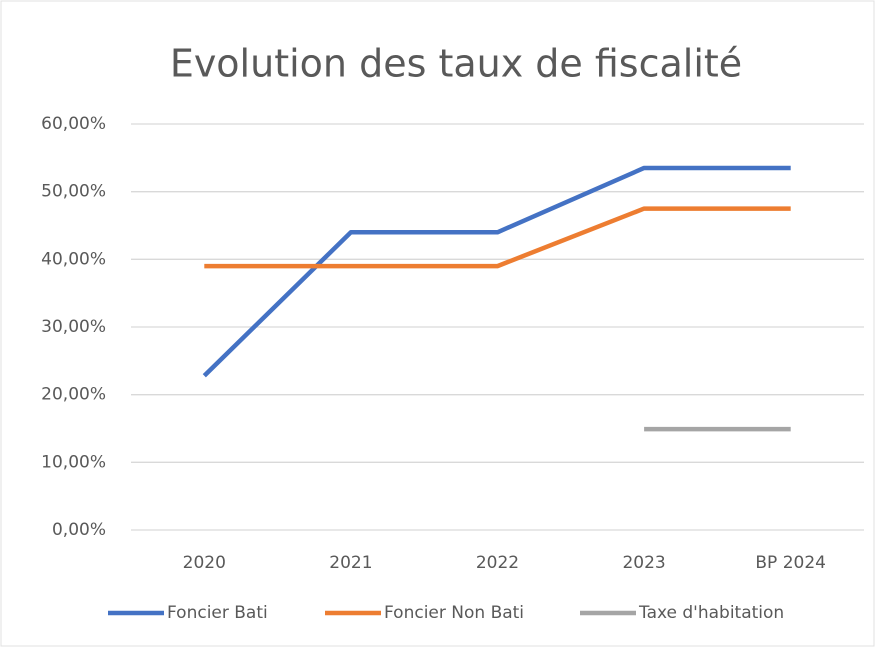 The image size is (875, 647). I want to click on y-tick-label: 30,00%, so click(73, 327).